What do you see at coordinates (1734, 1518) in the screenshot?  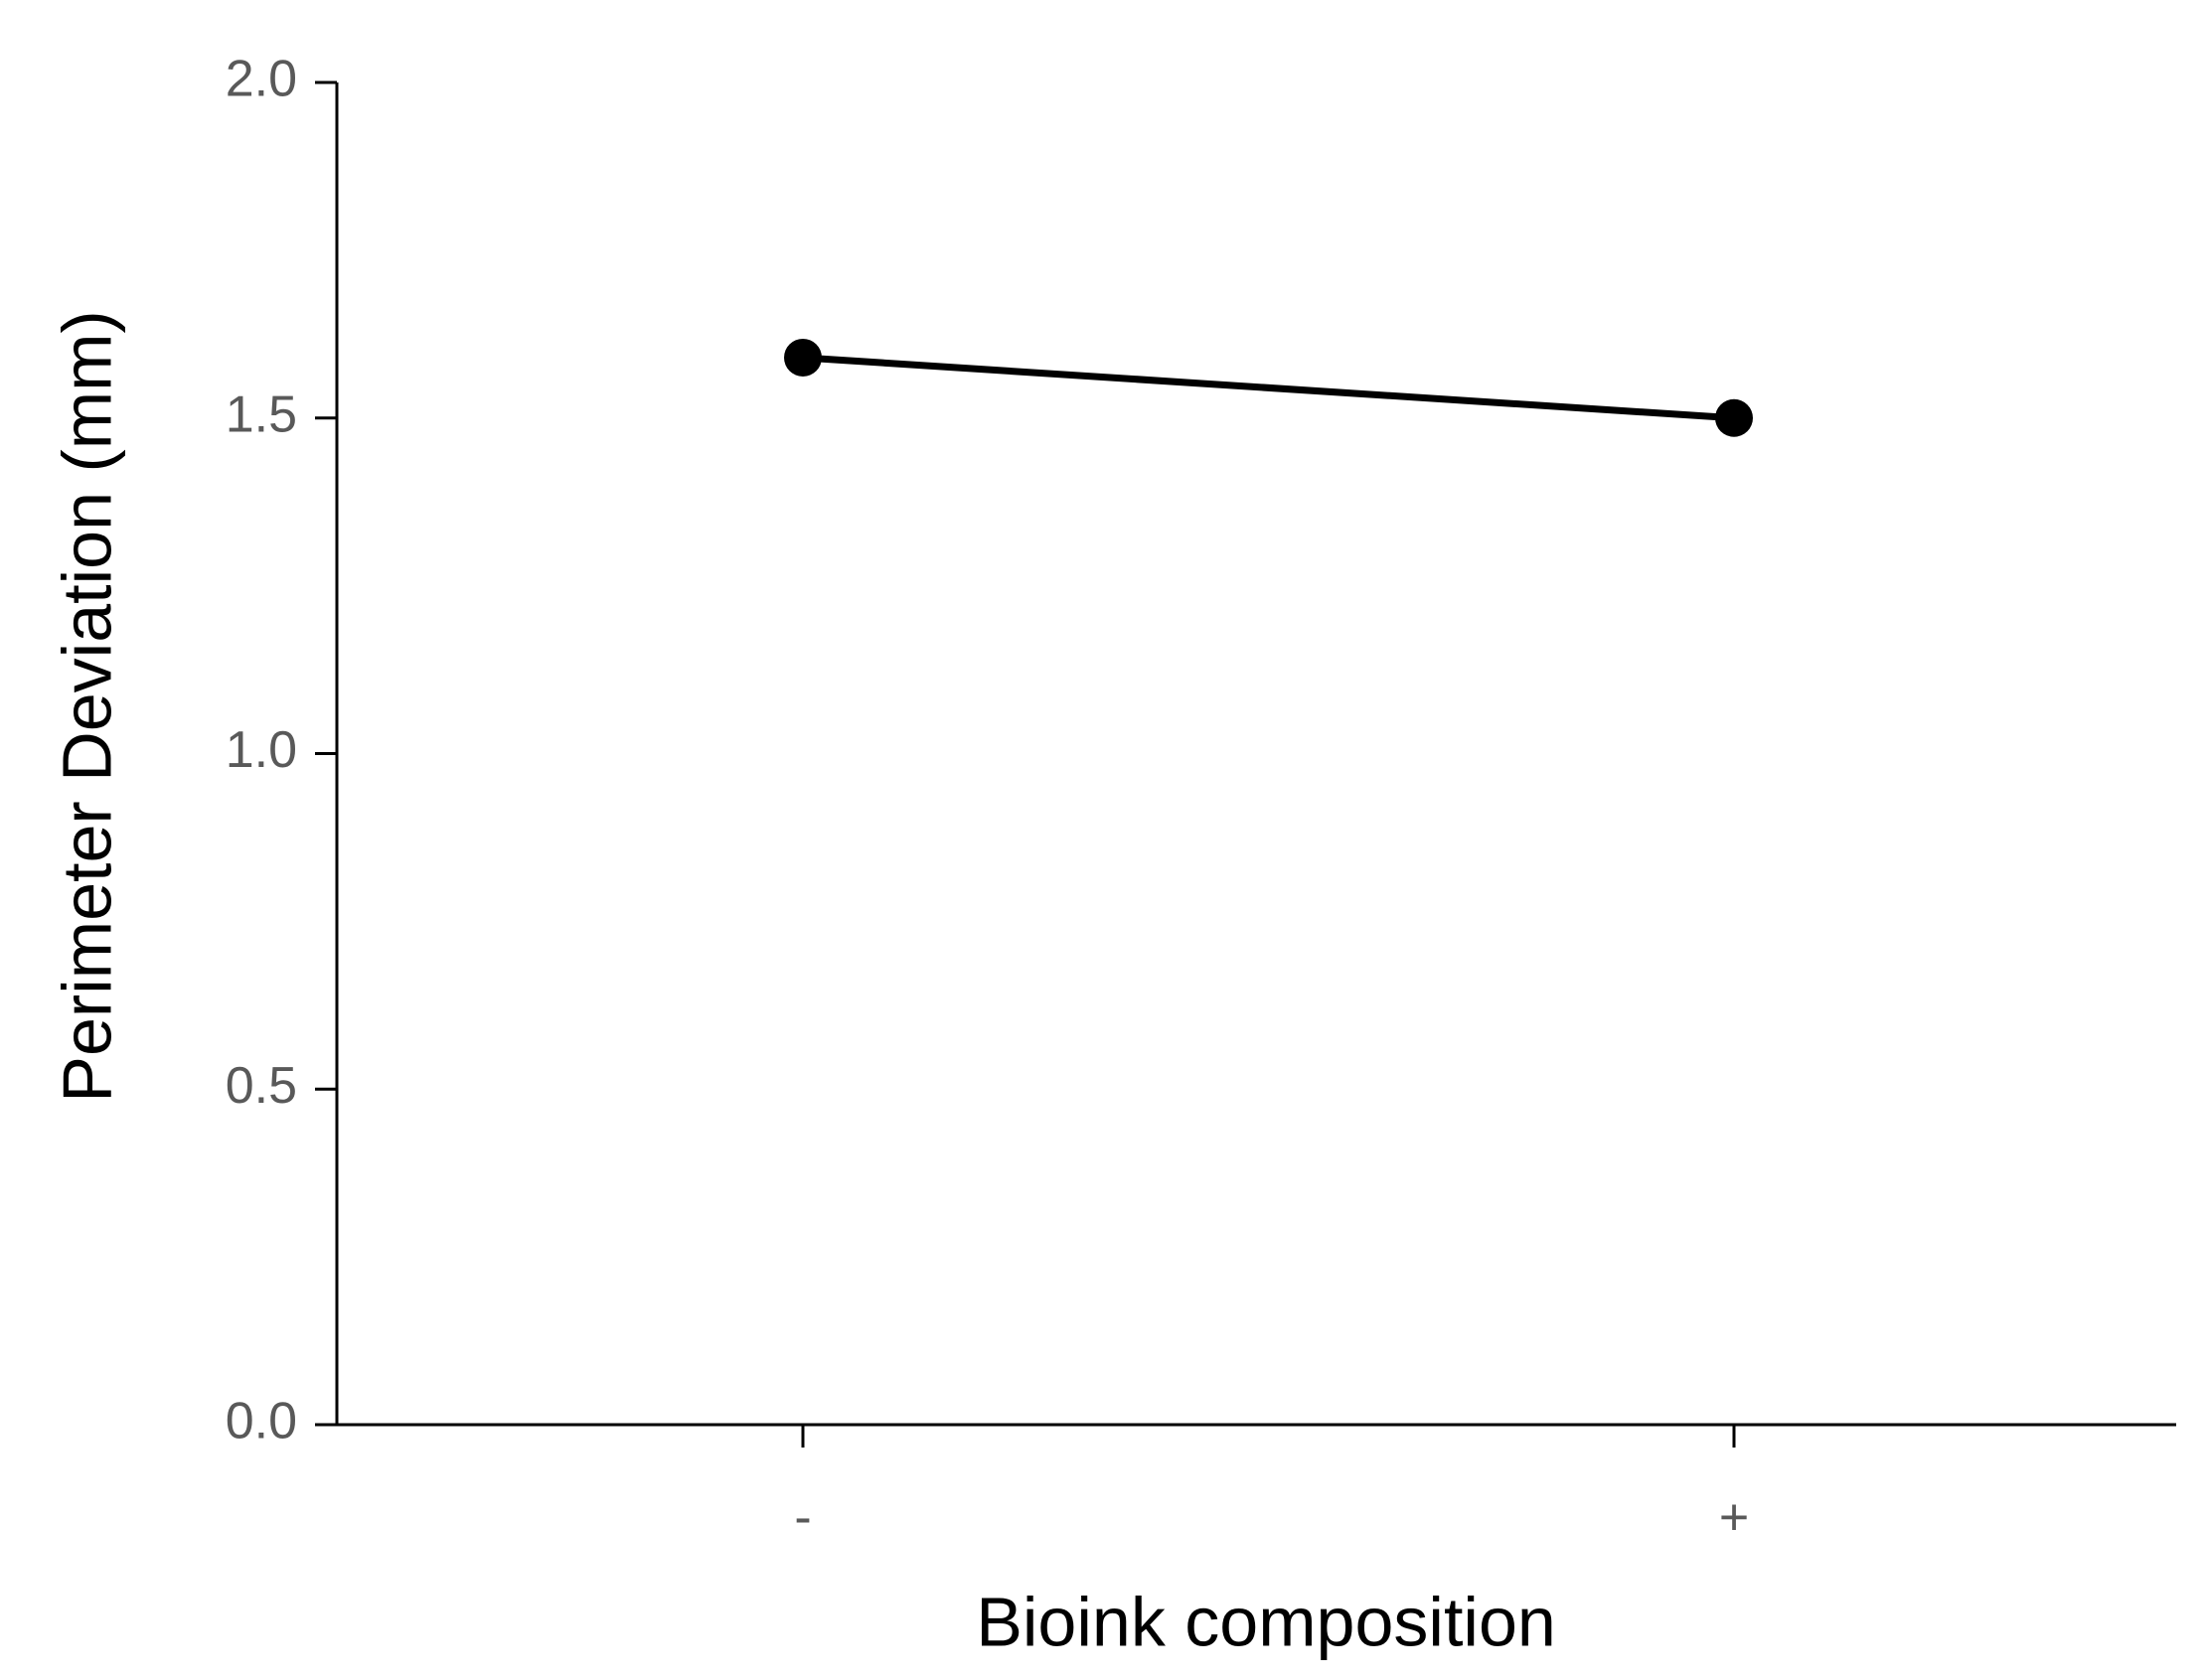 I see `x-tick-label: +` at bounding box center [1734, 1518].